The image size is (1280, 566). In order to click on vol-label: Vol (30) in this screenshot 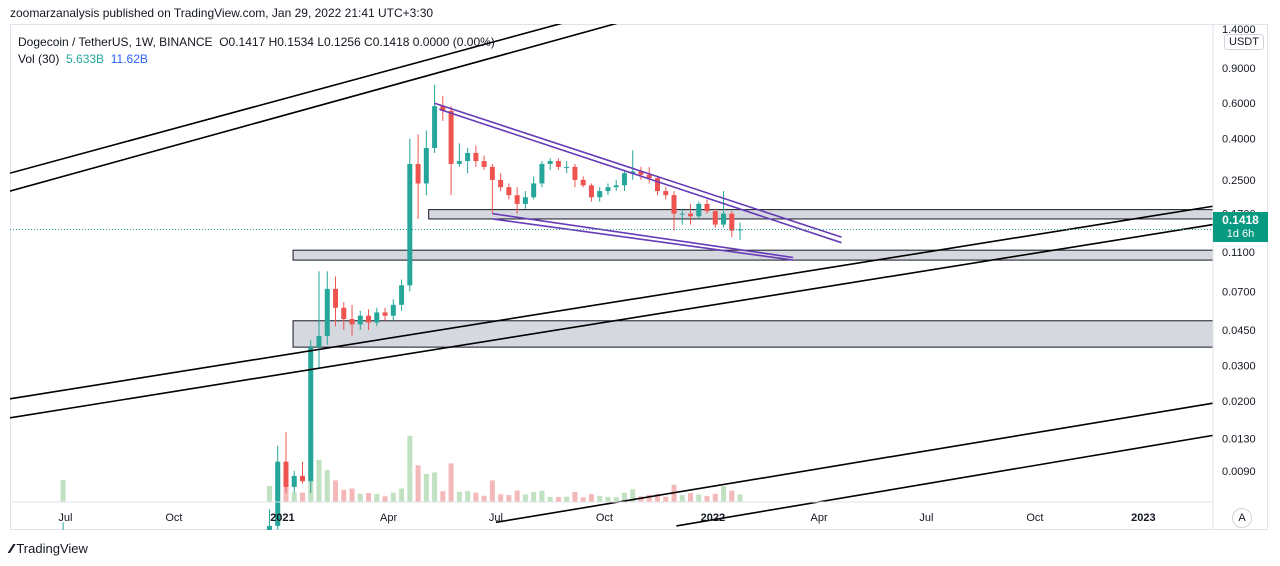, I will do `click(39, 59)`.